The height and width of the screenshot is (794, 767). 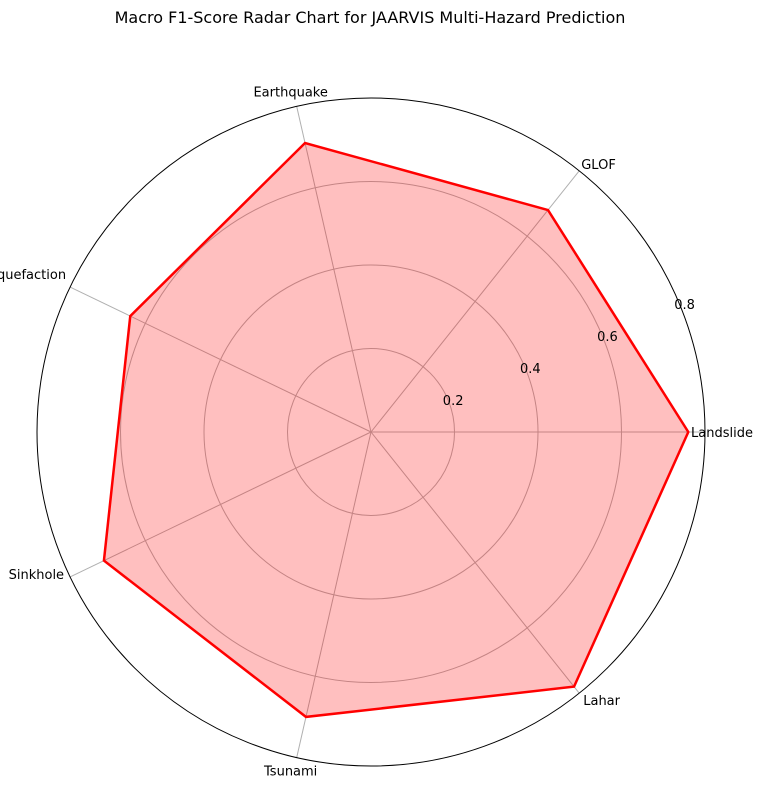 What do you see at coordinates (290, 772) in the screenshot?
I see `category-label-tsunami: Tsunami` at bounding box center [290, 772].